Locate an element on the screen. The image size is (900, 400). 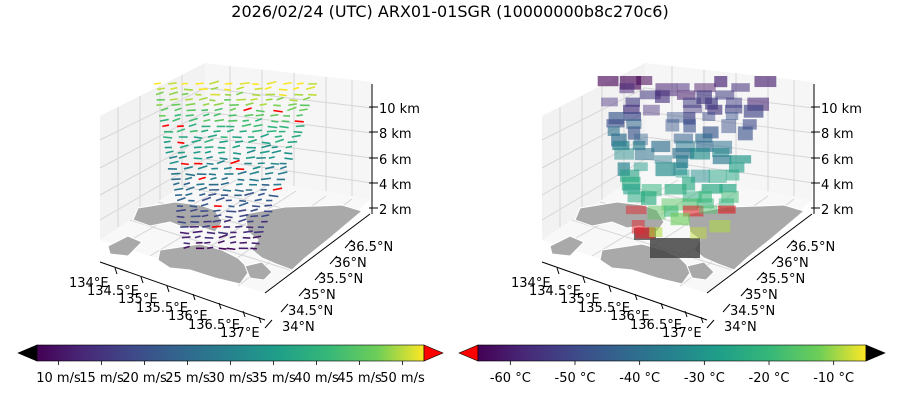
colorbar-tick-label: 20 m/s is located at coordinates (144, 378).